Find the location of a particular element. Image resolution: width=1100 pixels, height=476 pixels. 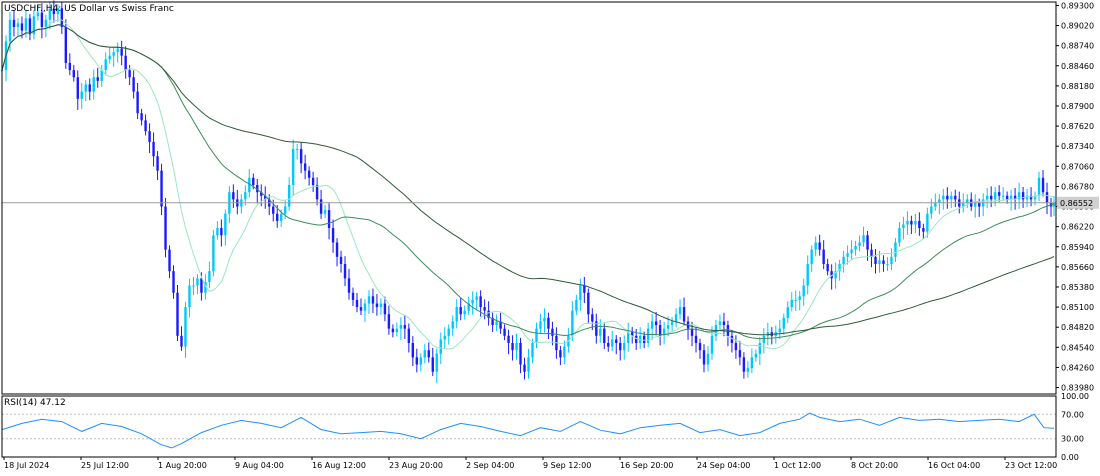

price-ytick-label: 0.84260 is located at coordinates (1077, 367).